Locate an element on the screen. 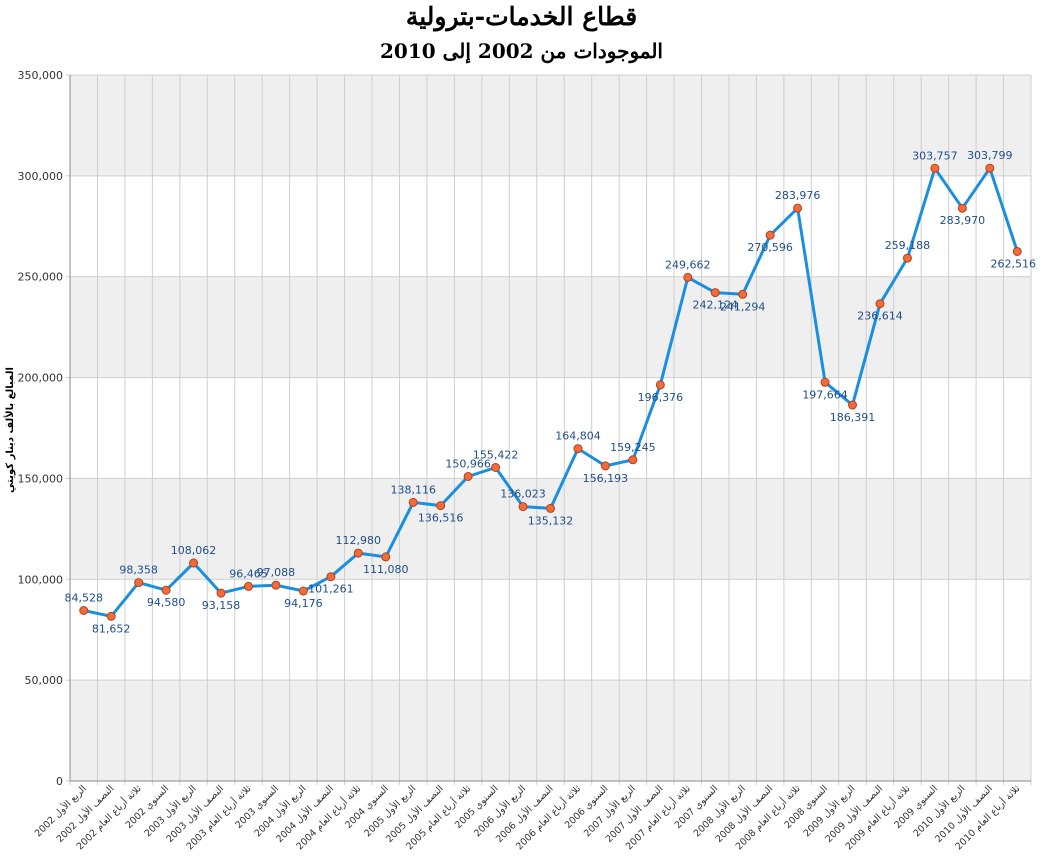  y-tick-label: 200,000 is located at coordinates (41, 378).